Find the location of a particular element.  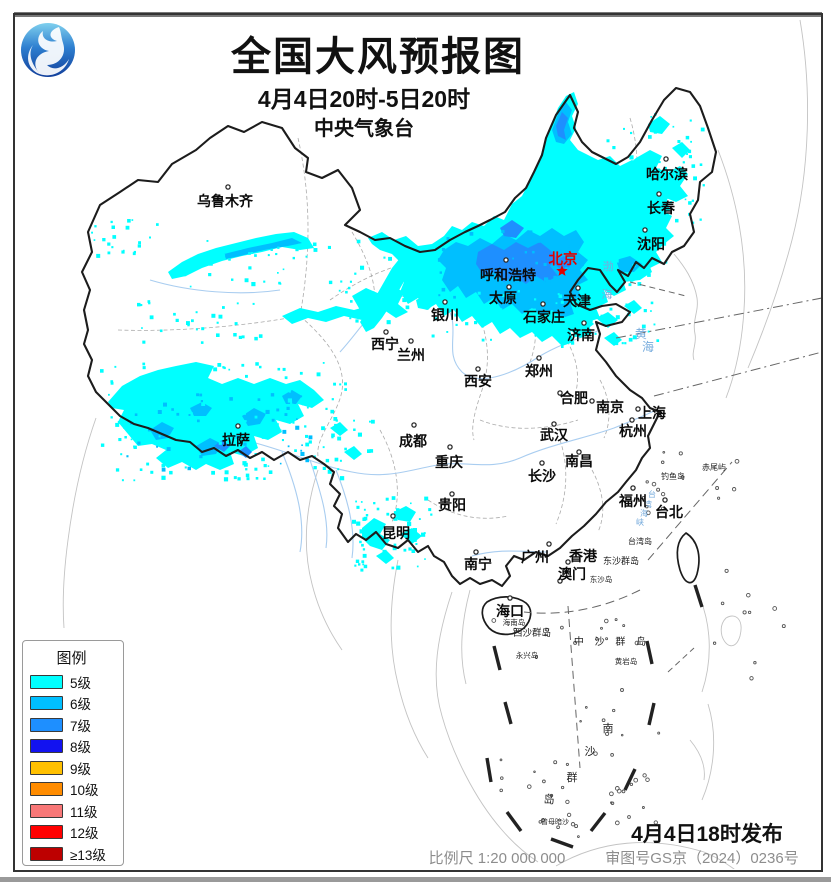

capital-label: 北京 is located at coordinates (563, 259).